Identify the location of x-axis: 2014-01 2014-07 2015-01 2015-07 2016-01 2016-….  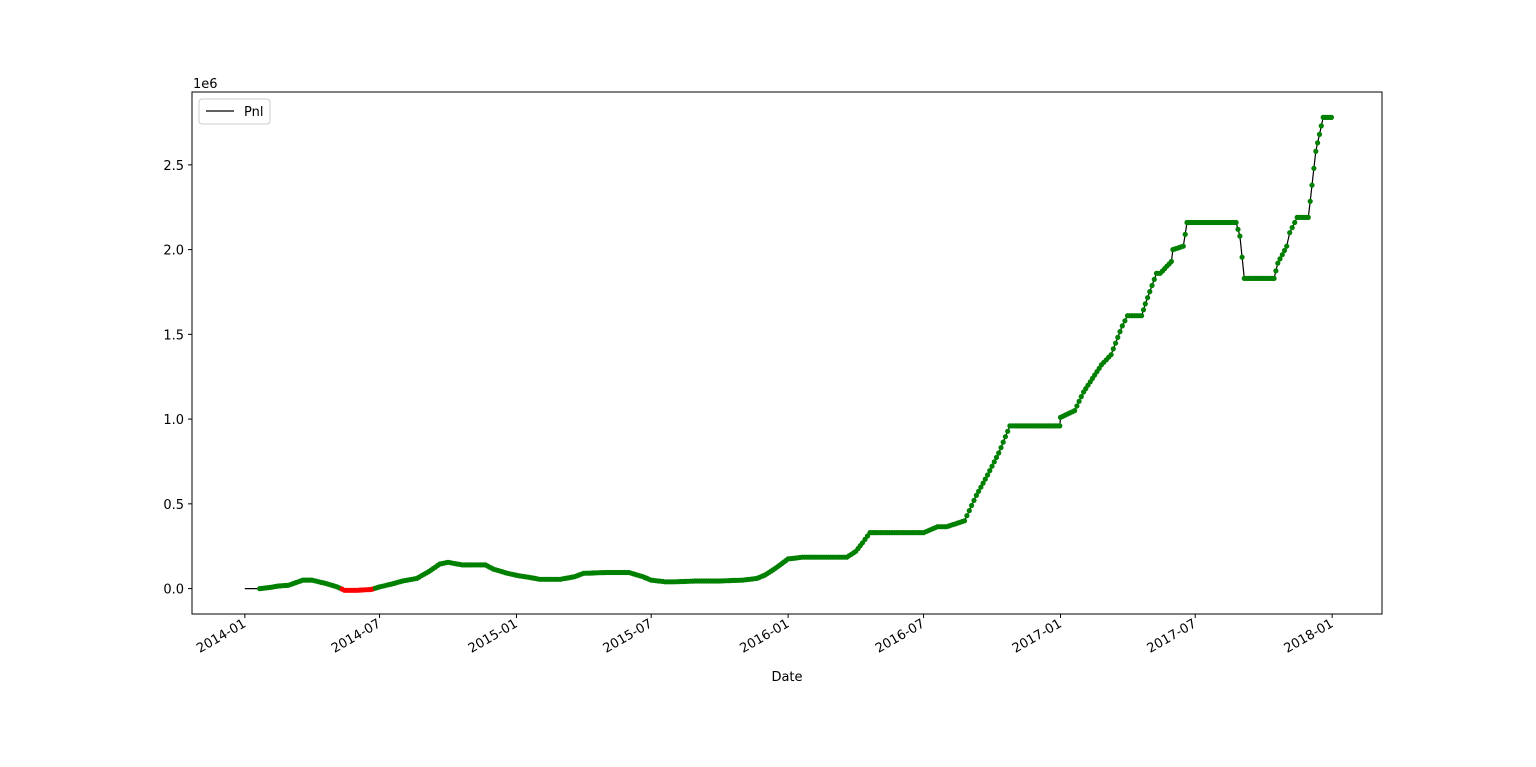
(765, 635).